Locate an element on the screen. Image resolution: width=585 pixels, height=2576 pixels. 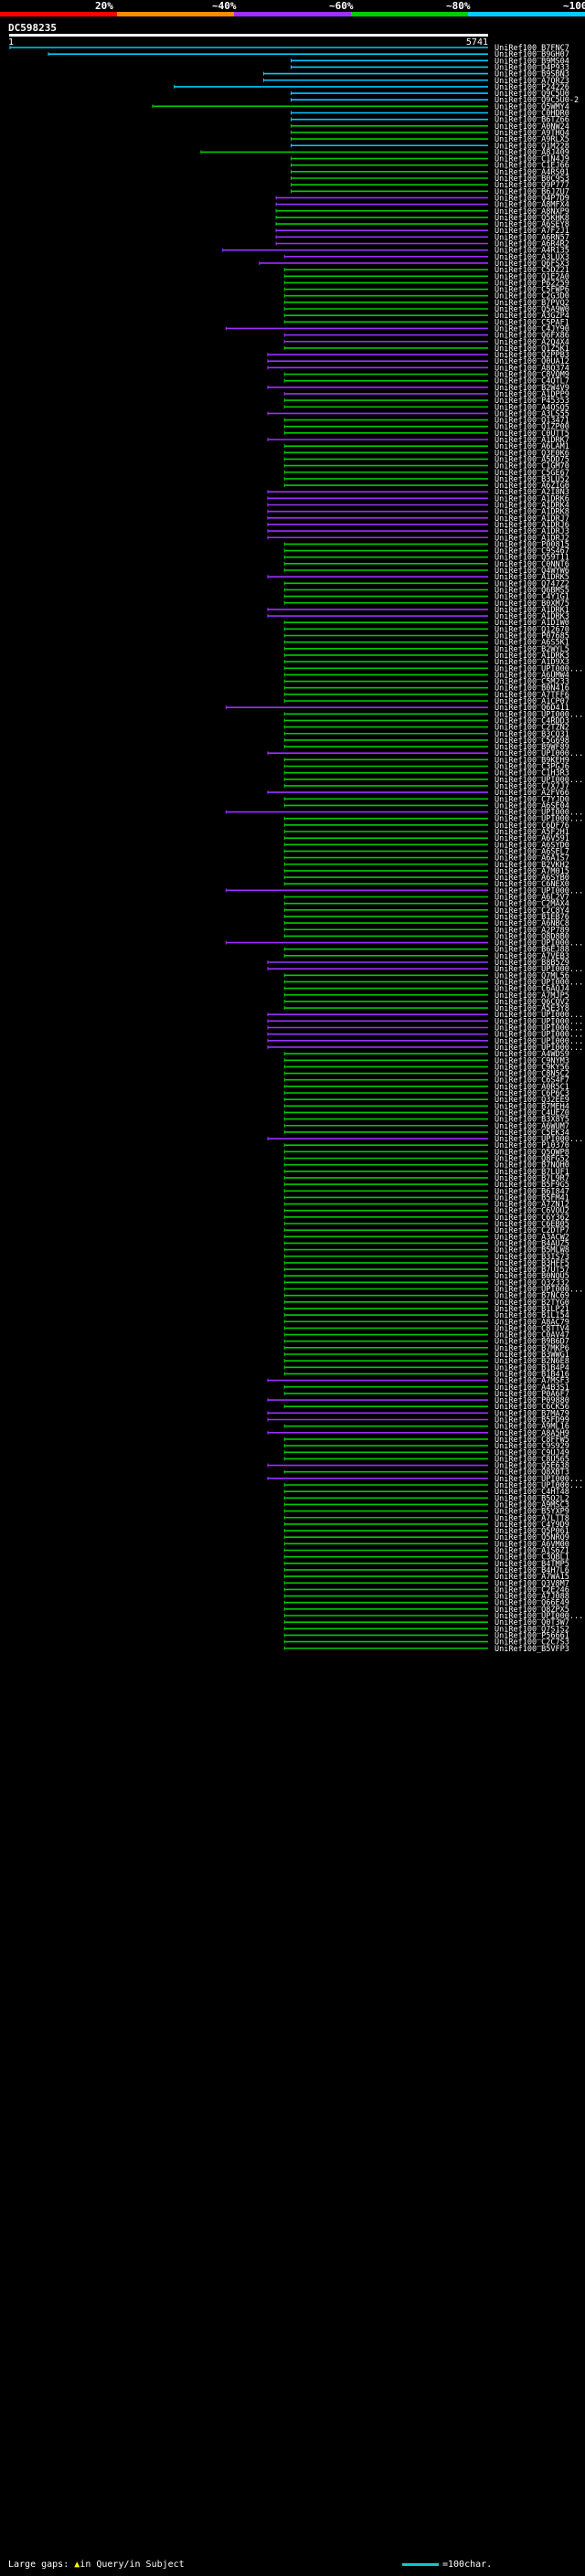
hit-label: UniRef100_B7NQH0 is located at coordinates (532, 1166).